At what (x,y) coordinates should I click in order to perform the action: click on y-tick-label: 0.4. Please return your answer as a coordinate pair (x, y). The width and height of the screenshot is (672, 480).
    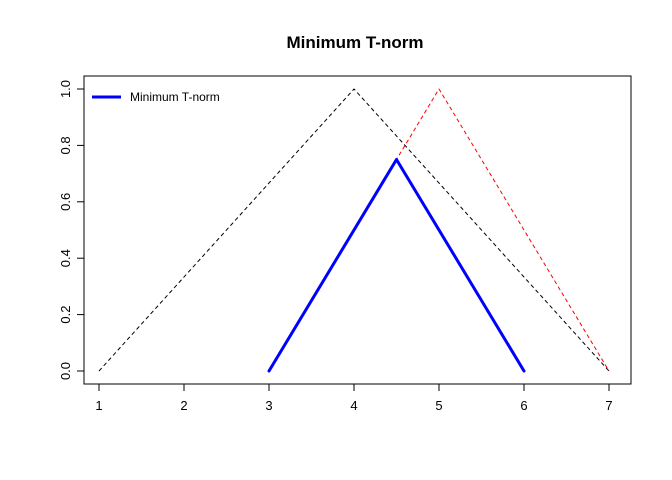
    Looking at the image, I should click on (65, 258).